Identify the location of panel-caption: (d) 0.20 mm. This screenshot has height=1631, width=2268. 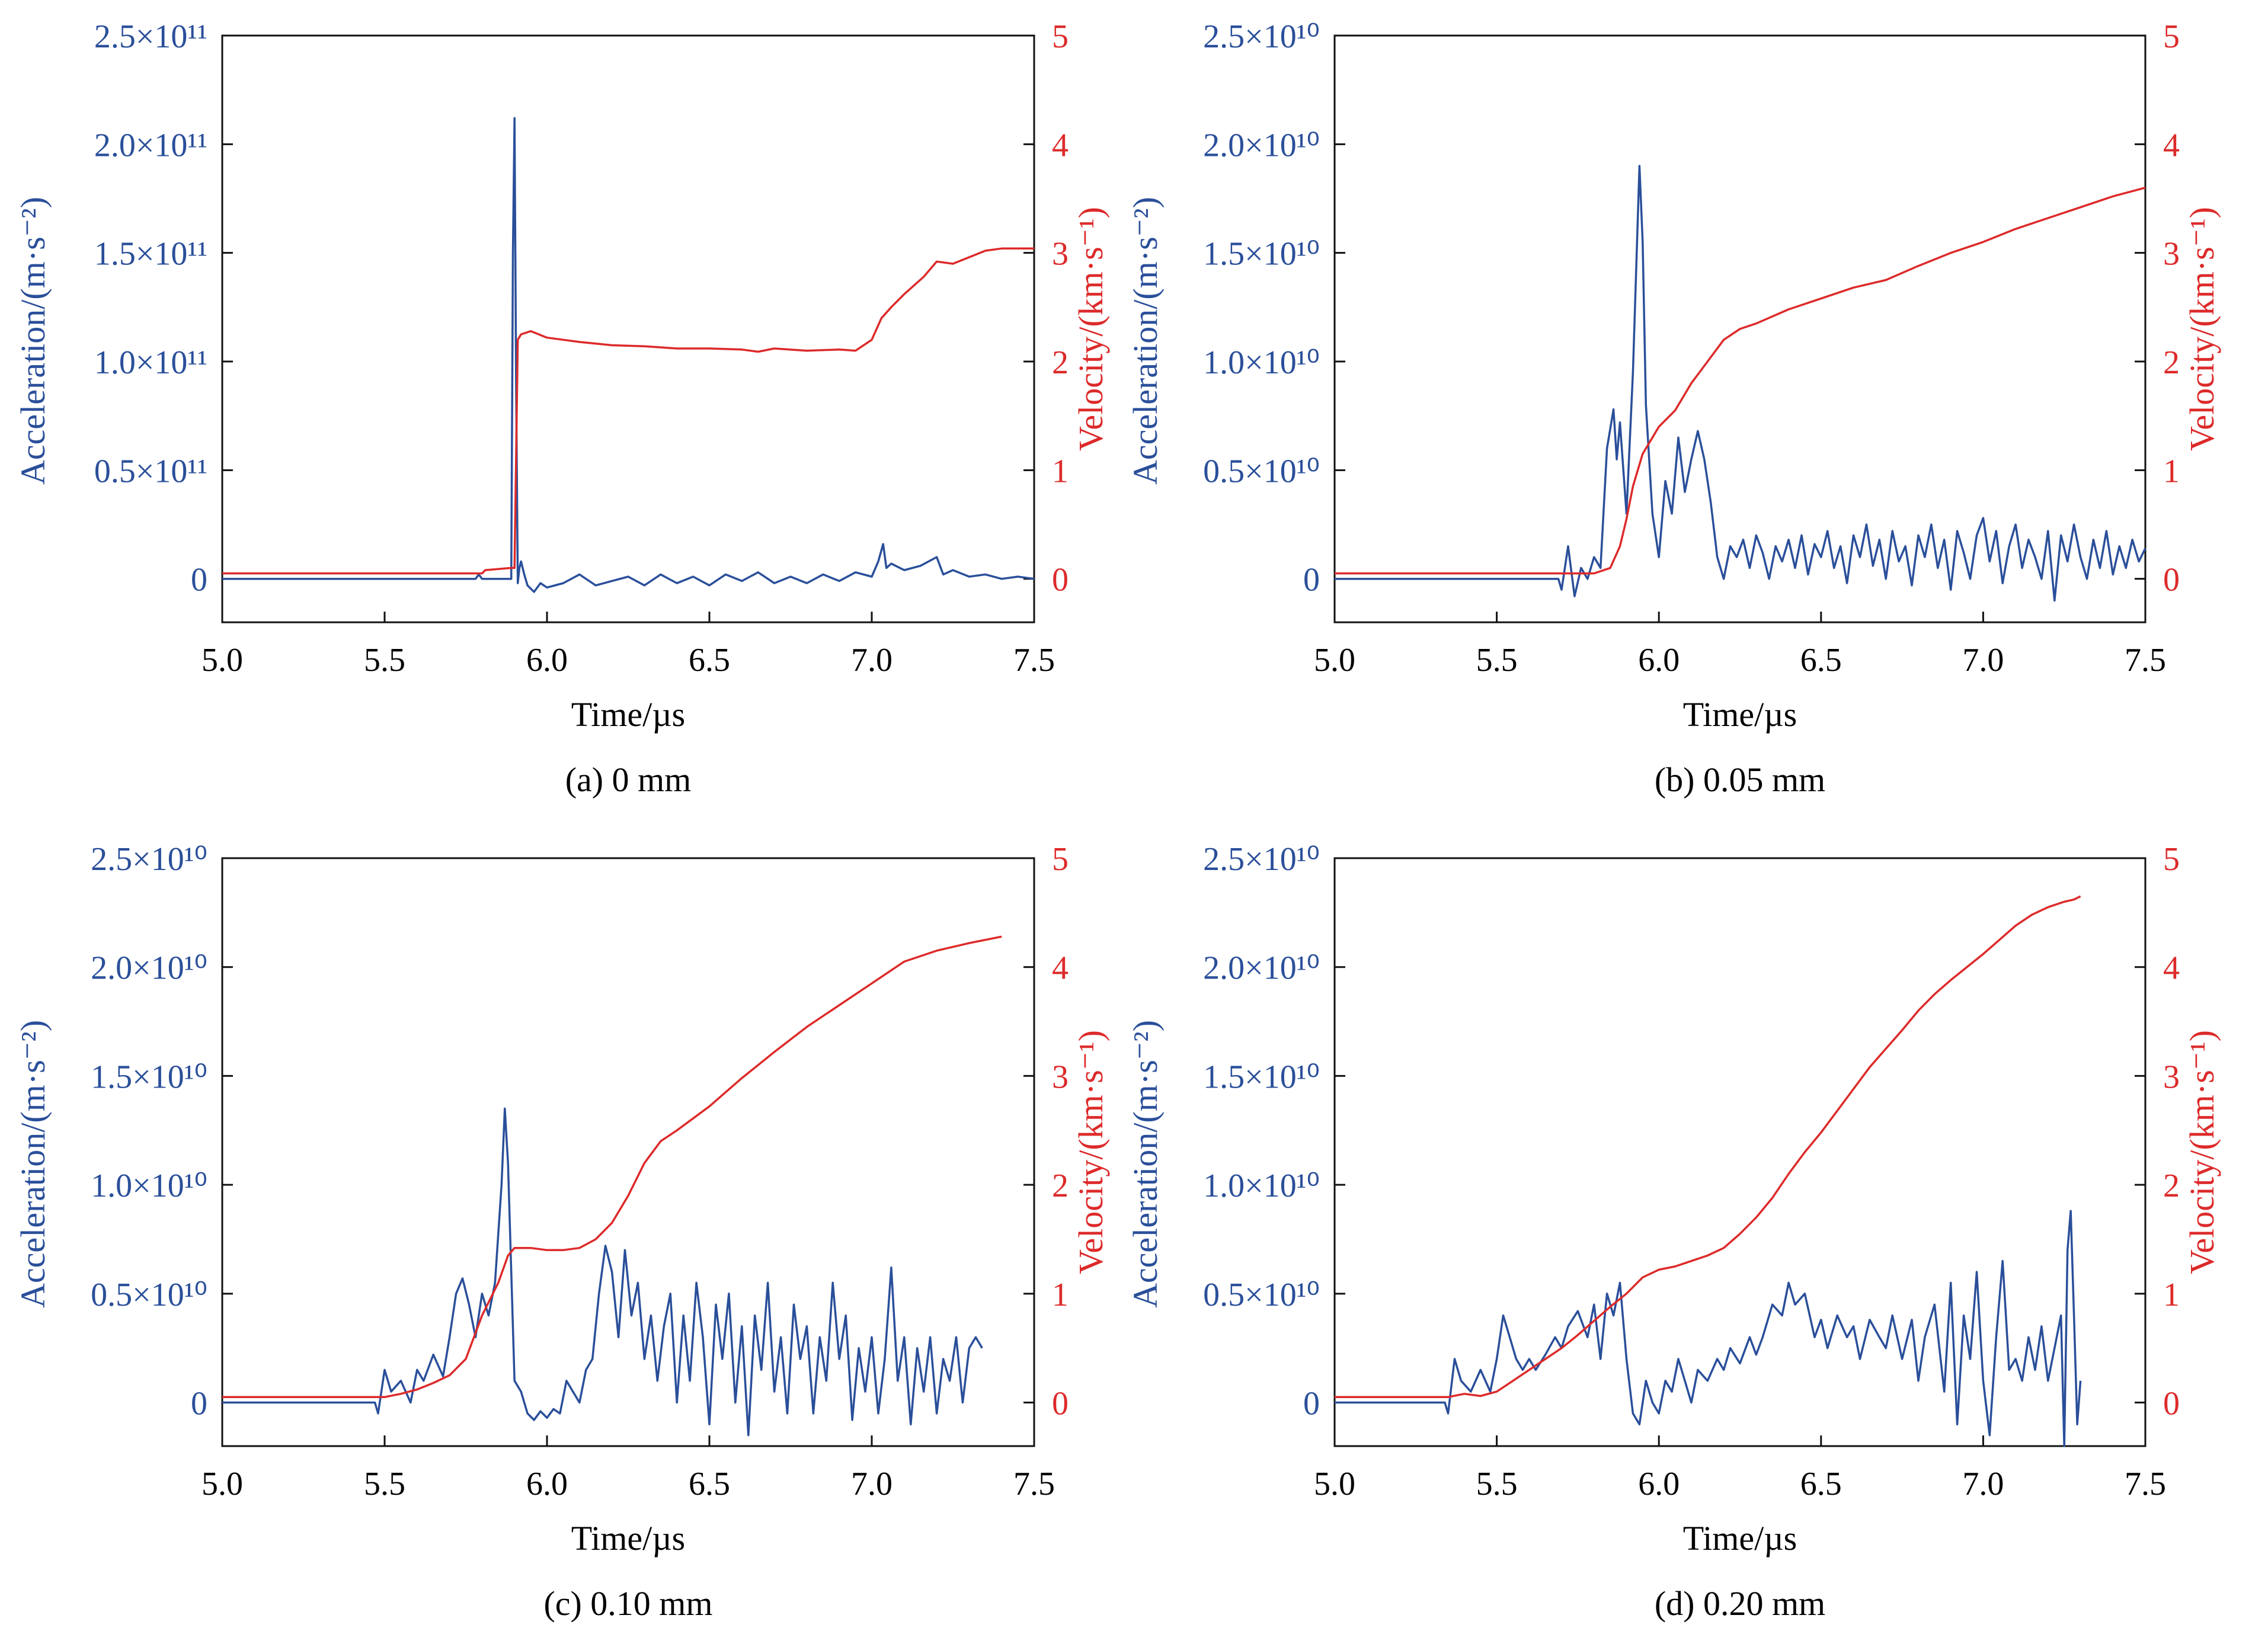
(1740, 1604).